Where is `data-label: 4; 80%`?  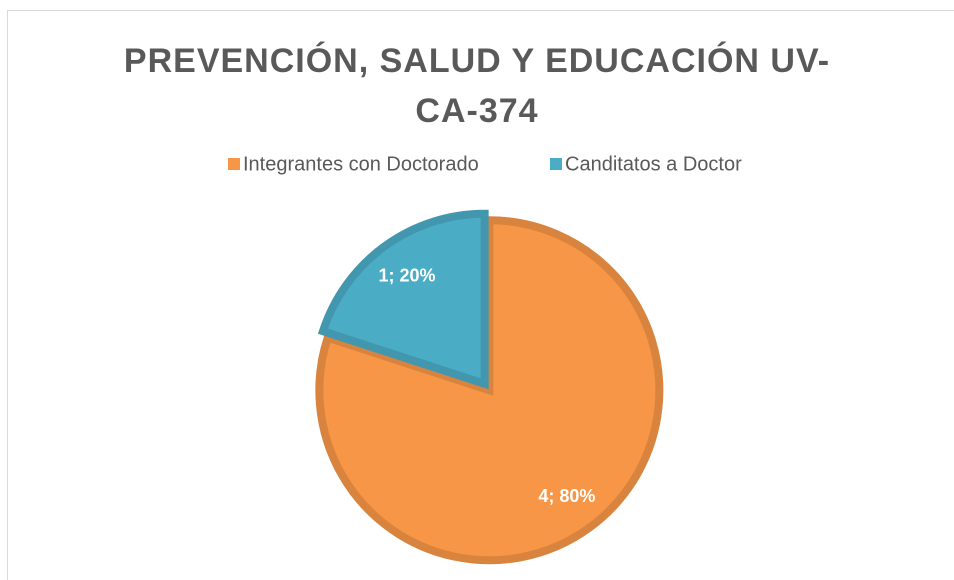 data-label: 4; 80% is located at coordinates (566, 496).